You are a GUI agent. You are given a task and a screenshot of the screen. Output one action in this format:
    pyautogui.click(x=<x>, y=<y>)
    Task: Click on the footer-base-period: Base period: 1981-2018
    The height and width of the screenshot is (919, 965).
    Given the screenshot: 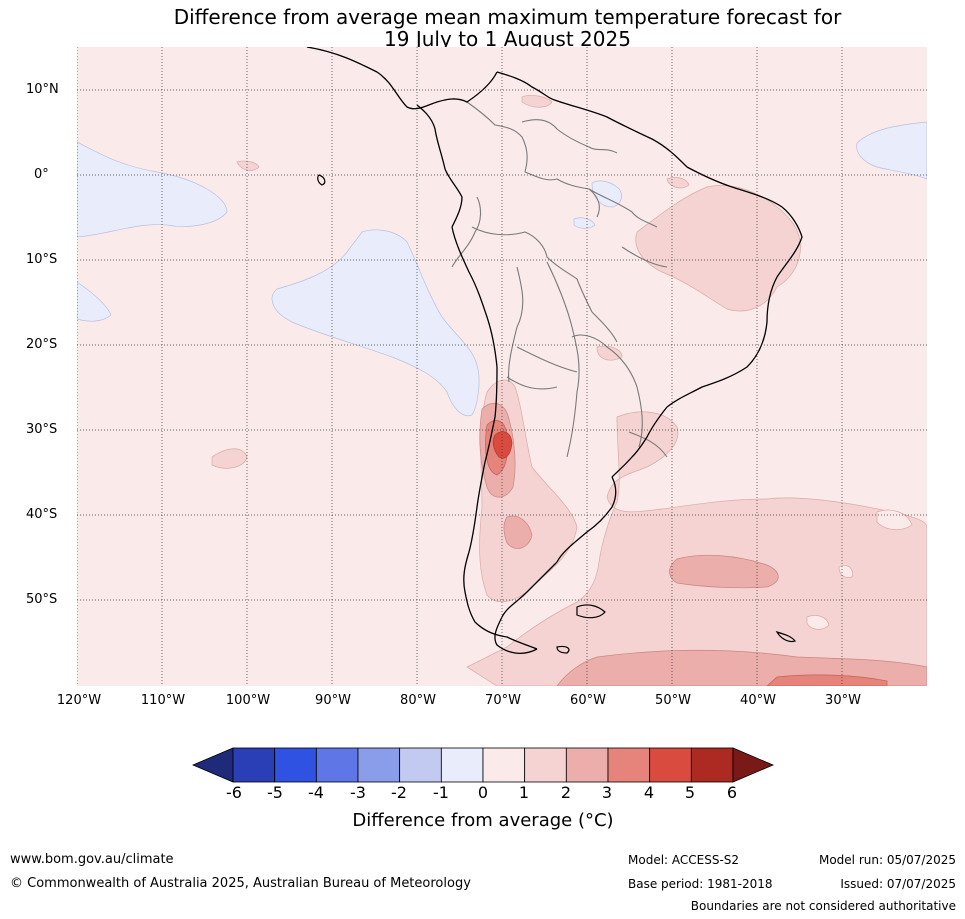 What is the action you would take?
    pyautogui.click(x=700, y=884)
    